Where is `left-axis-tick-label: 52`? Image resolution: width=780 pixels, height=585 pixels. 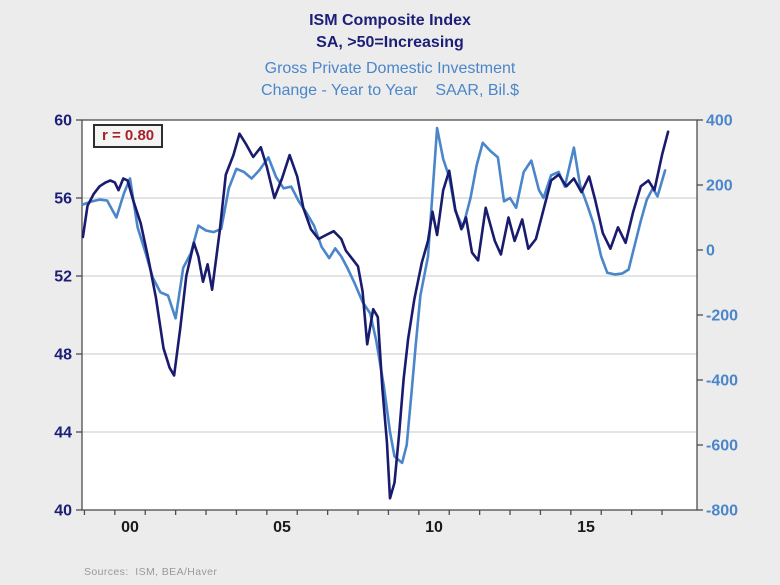
left-axis-tick-label: 52 is located at coordinates (63, 277).